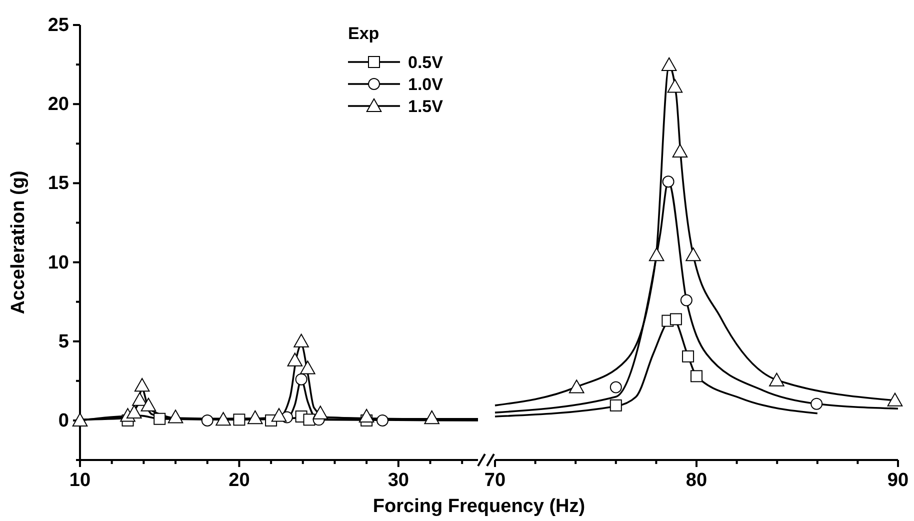 This screenshot has height=521, width=914. I want to click on legend-label: 1.5V, so click(426, 106).